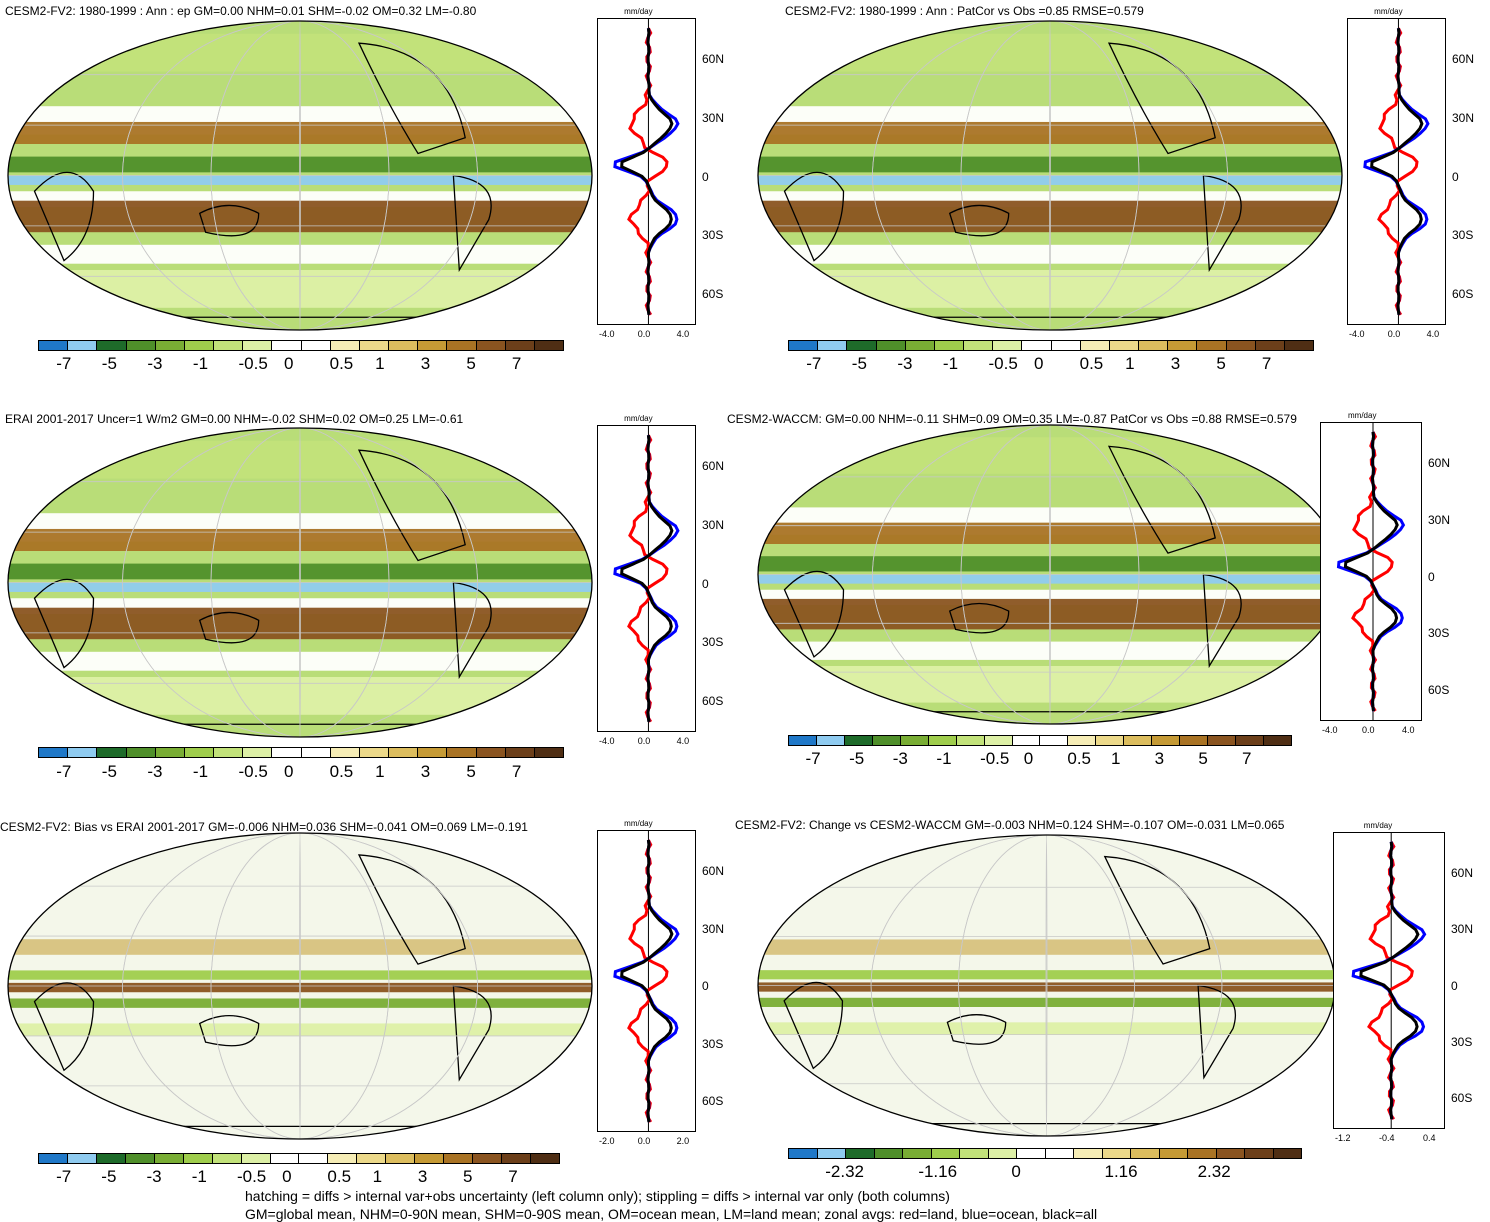 This screenshot has height=1222, width=1490. Describe the element at coordinates (938, 1171) in the screenshot. I see `colorbar-label: -1.16` at that location.